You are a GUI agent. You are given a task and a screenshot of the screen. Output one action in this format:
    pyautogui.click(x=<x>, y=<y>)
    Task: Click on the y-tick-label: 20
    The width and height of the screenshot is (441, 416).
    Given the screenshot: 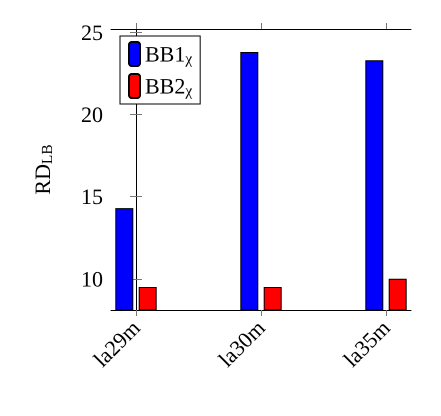 What is the action you would take?
    pyautogui.click(x=92, y=114)
    